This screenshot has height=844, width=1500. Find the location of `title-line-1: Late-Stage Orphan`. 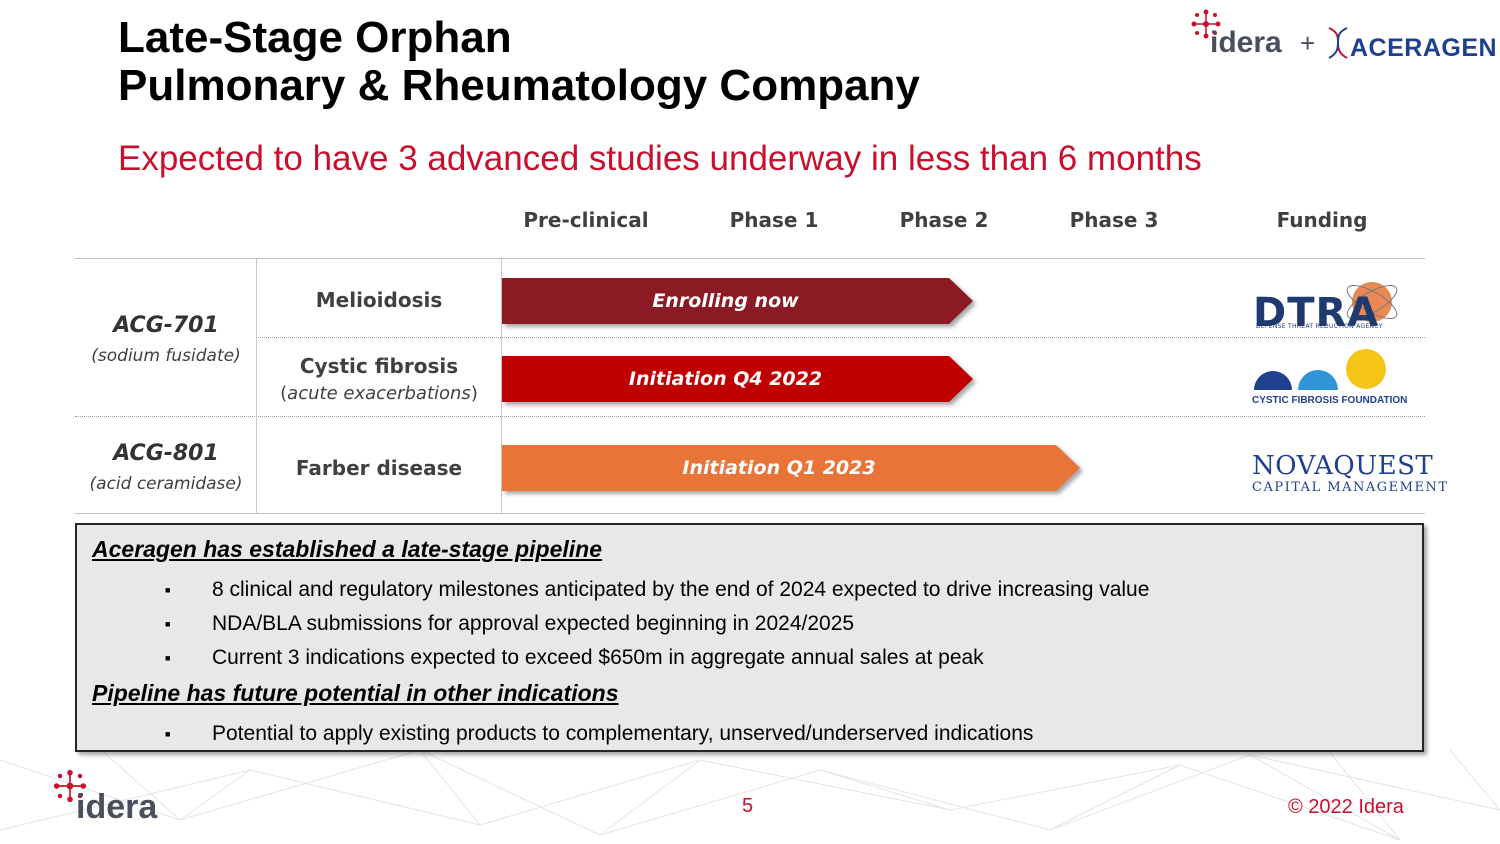

title-line-1: Late-Stage Orphan is located at coordinates (315, 37).